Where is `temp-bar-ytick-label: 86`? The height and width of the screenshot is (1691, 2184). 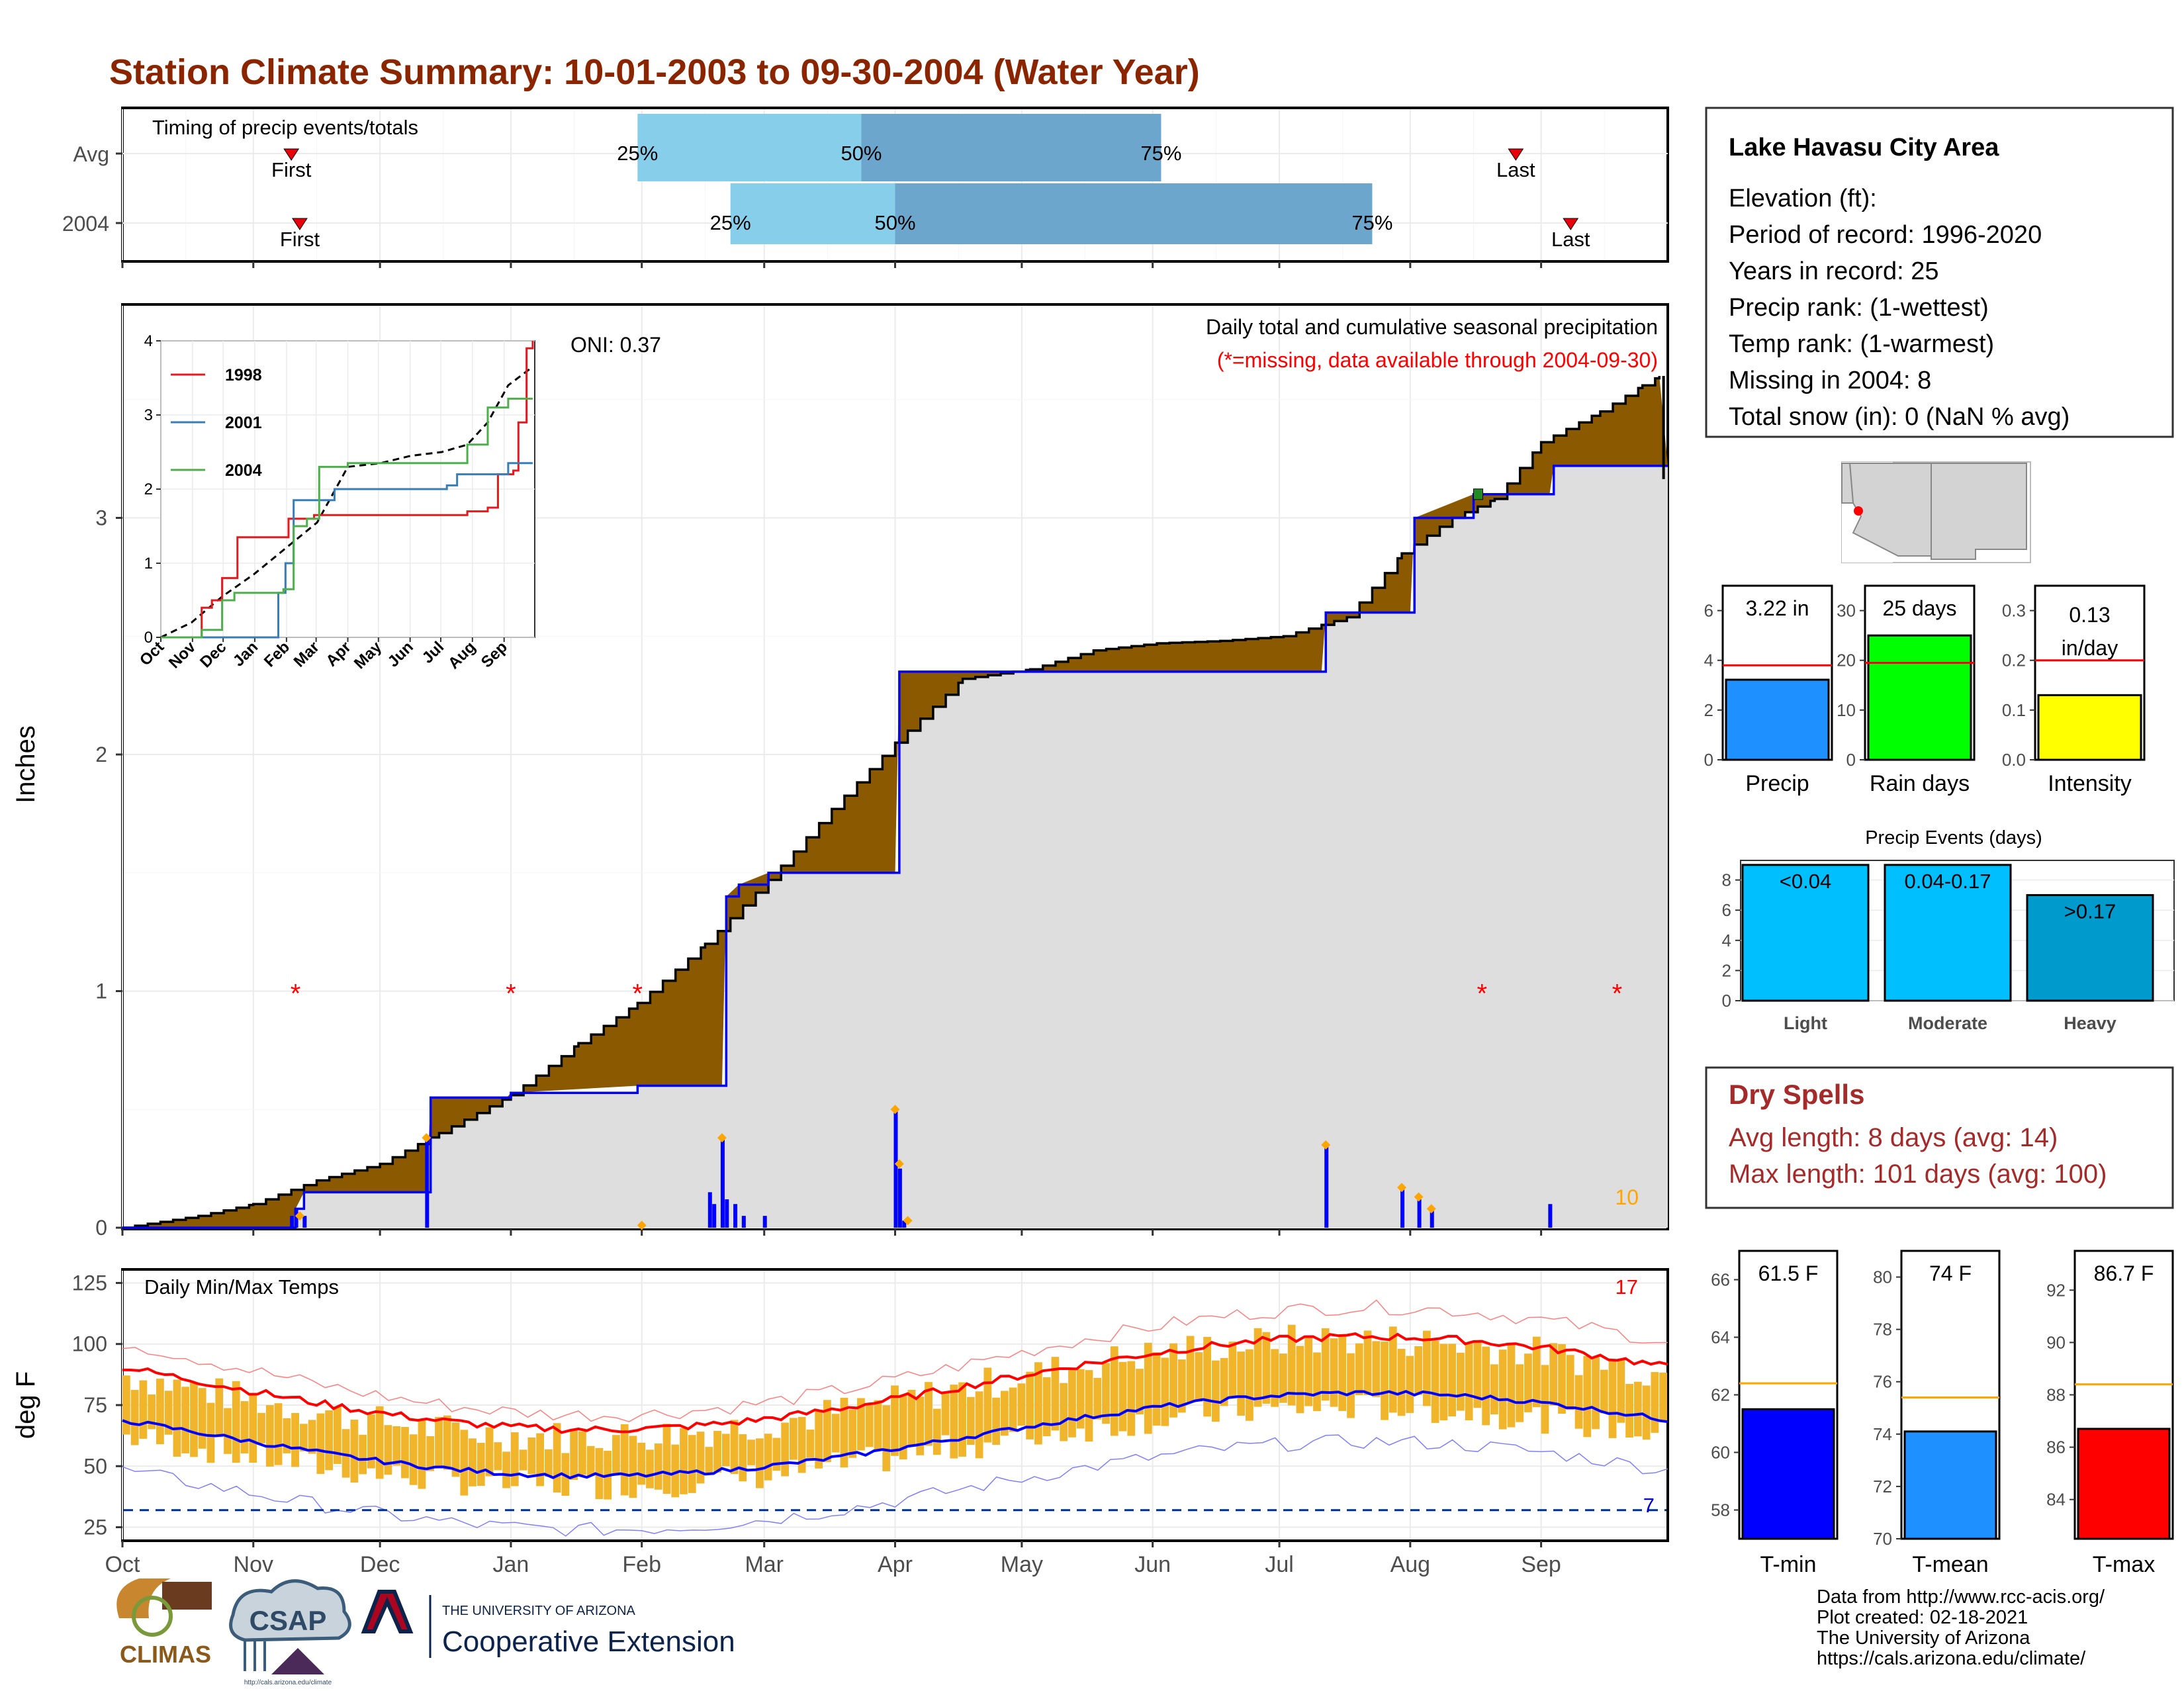
temp-bar-ytick-label: 86 is located at coordinates (2056, 1447).